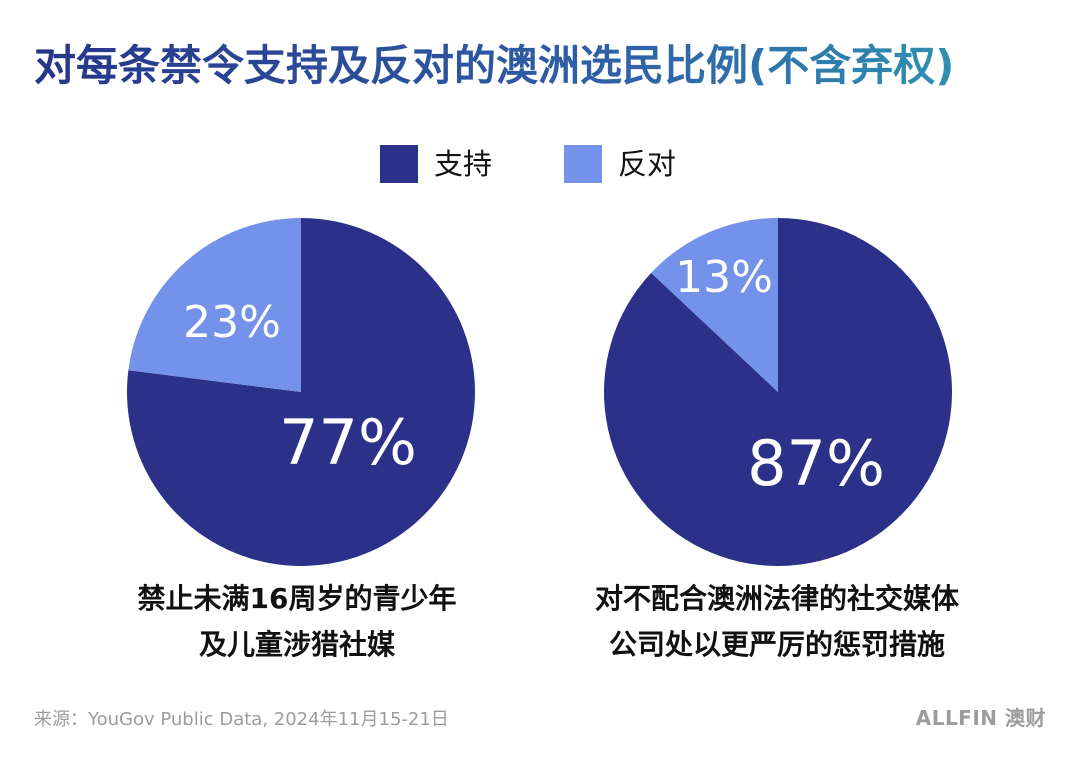  I want to click on pie-1-label-support: 87%, so click(816, 463).